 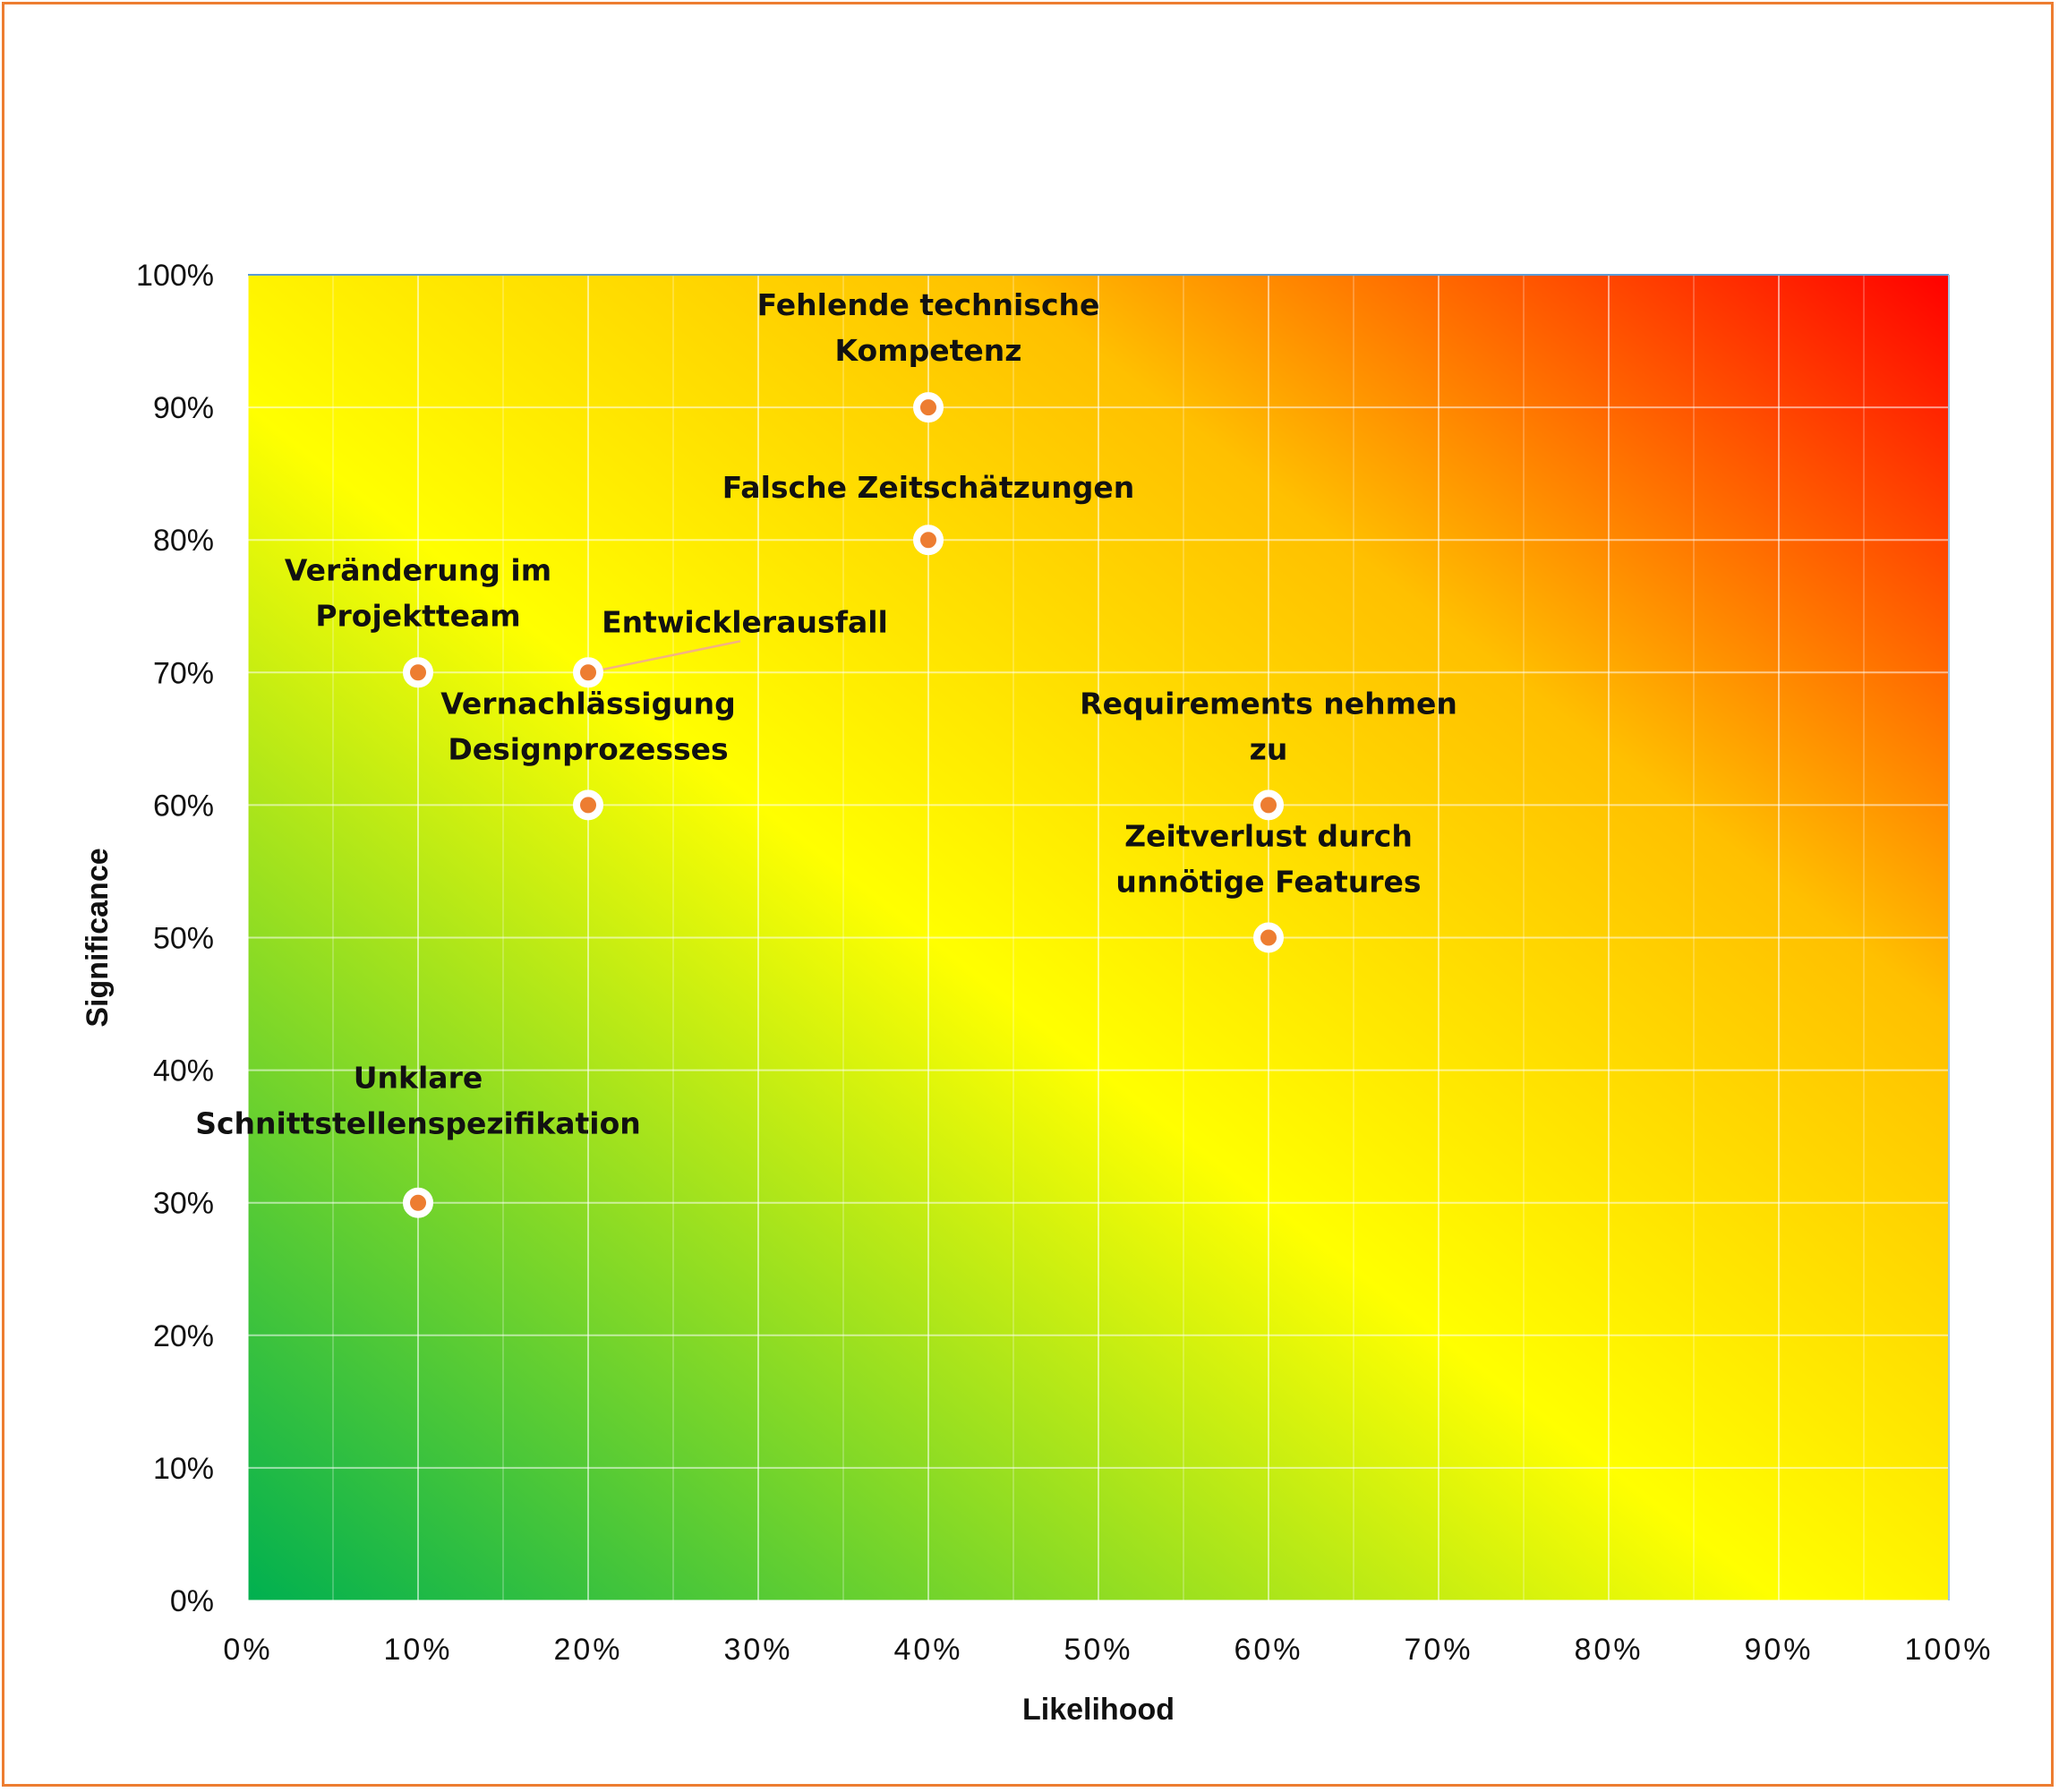 I want to click on point-label-line: Veränderung im, so click(x=418, y=569).